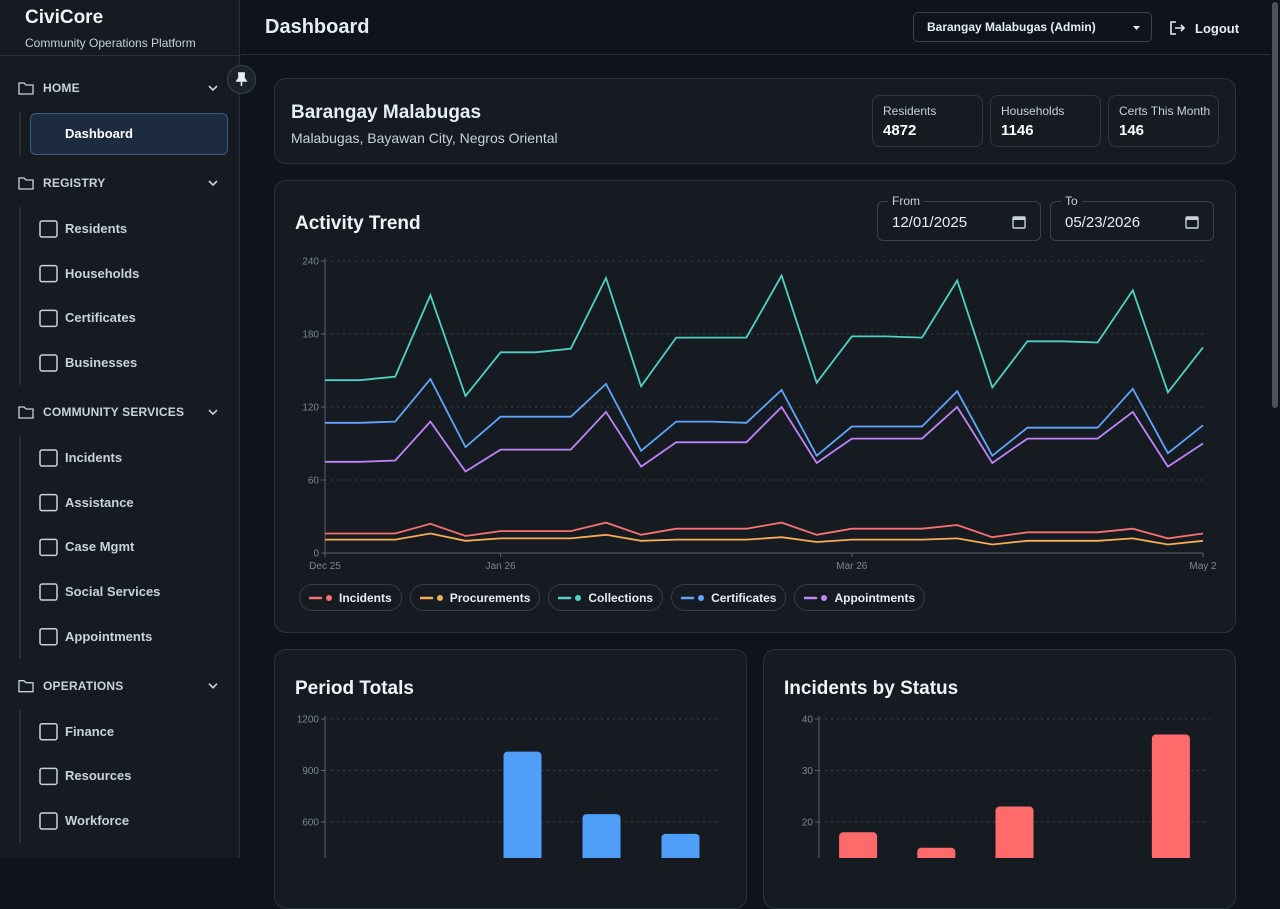 The height and width of the screenshot is (909, 1280). Describe the element at coordinates (1136, 28) in the screenshot. I see `caret` at that location.